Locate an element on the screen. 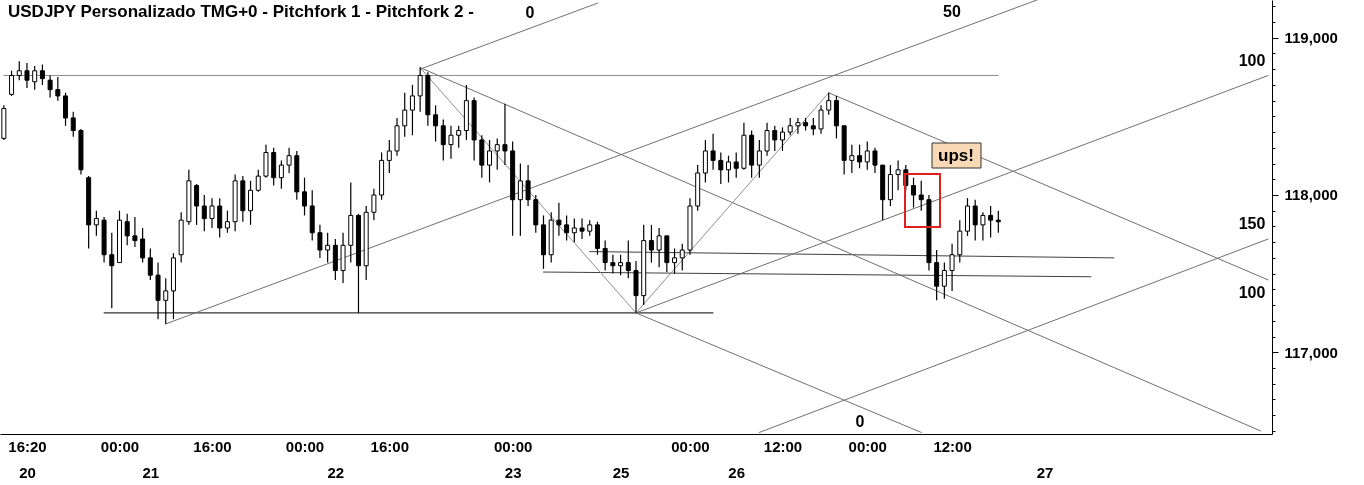 This screenshot has width=1364, height=485. x-tick-label: 22 is located at coordinates (336, 472).